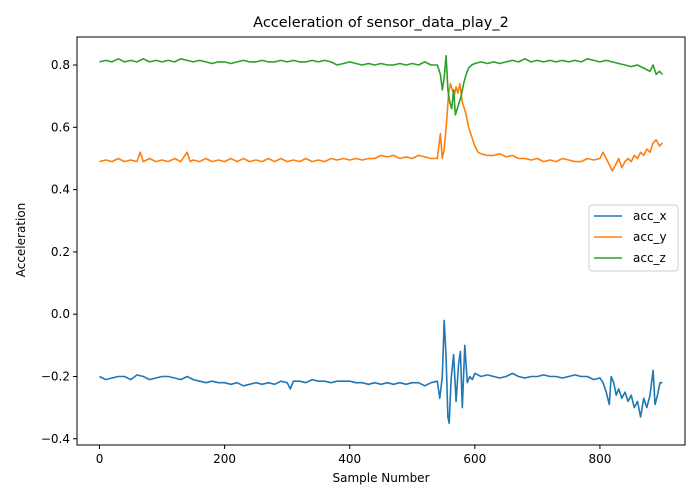 This screenshot has width=700, height=500. I want to click on x-tick-label: 200, so click(224, 459).